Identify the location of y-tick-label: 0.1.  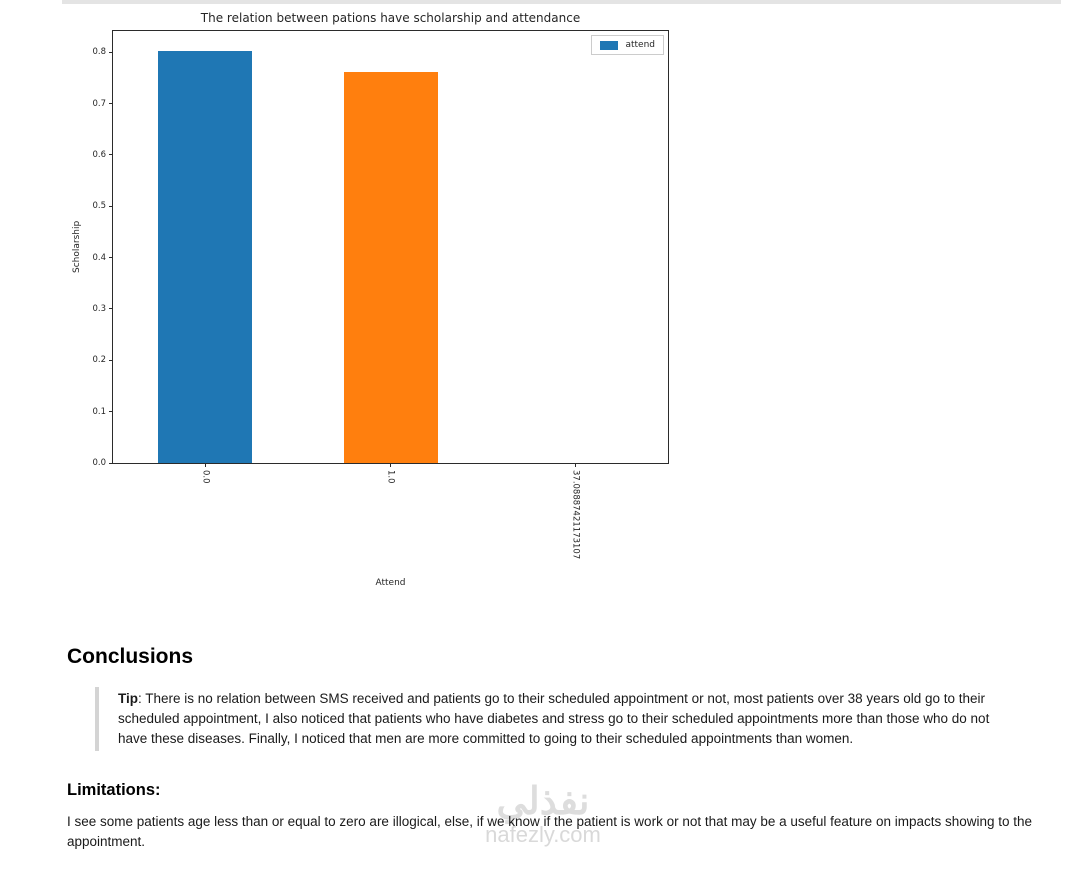
(99, 411).